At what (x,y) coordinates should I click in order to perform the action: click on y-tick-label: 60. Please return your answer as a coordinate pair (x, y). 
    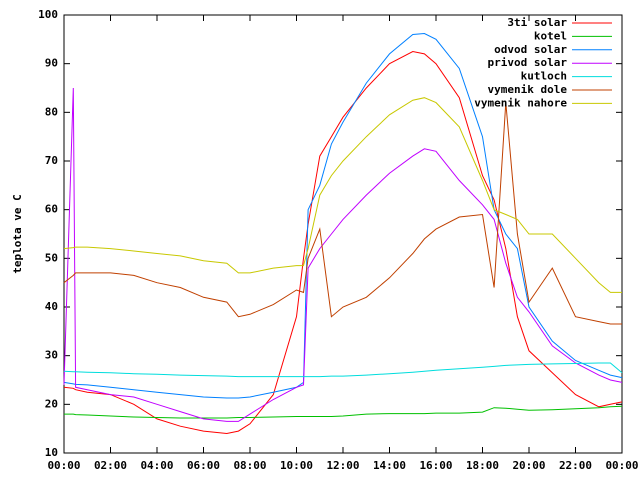
    Looking at the image, I should click on (51, 209).